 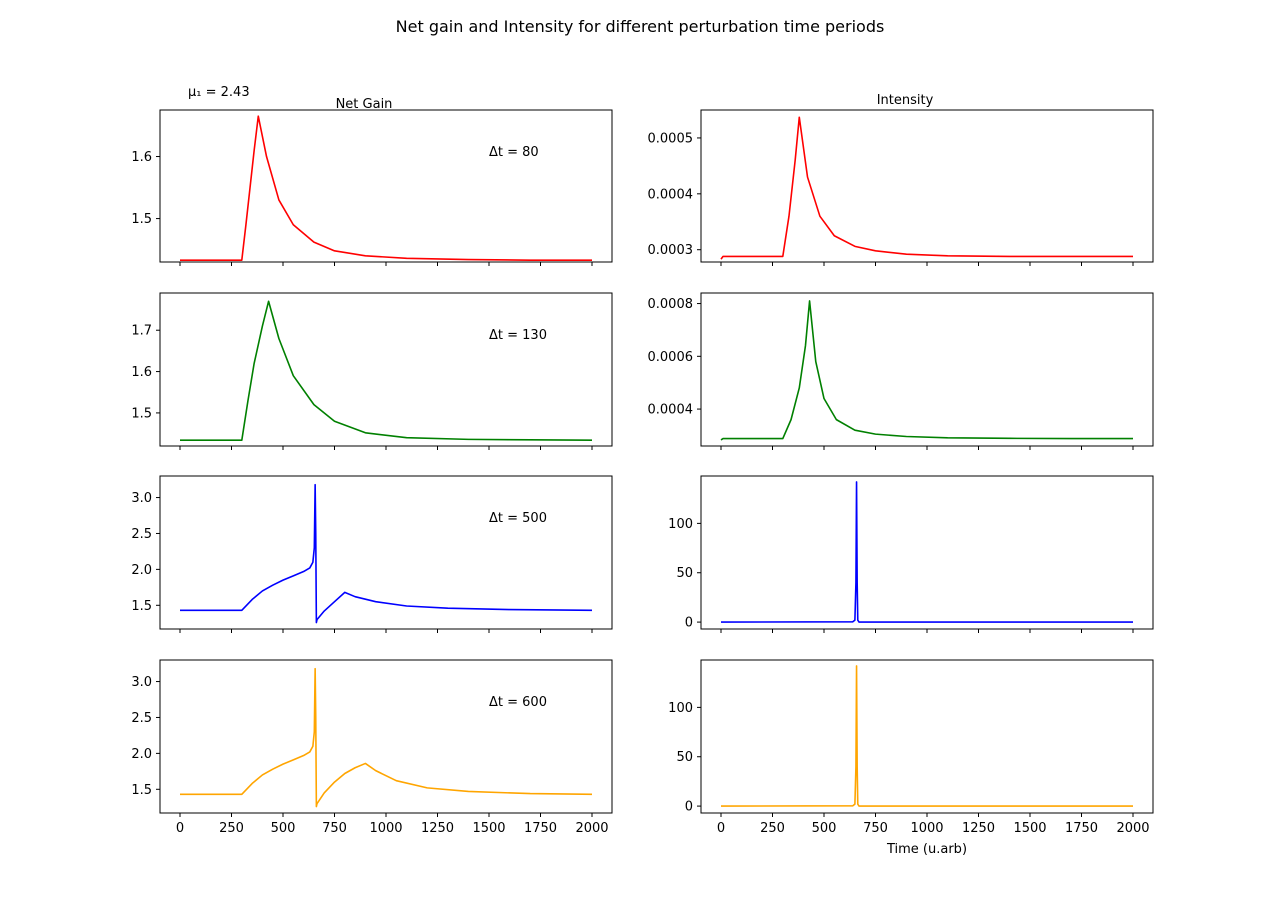 I want to click on intensity-dt500: 0 50 100, so click(x=911, y=554).